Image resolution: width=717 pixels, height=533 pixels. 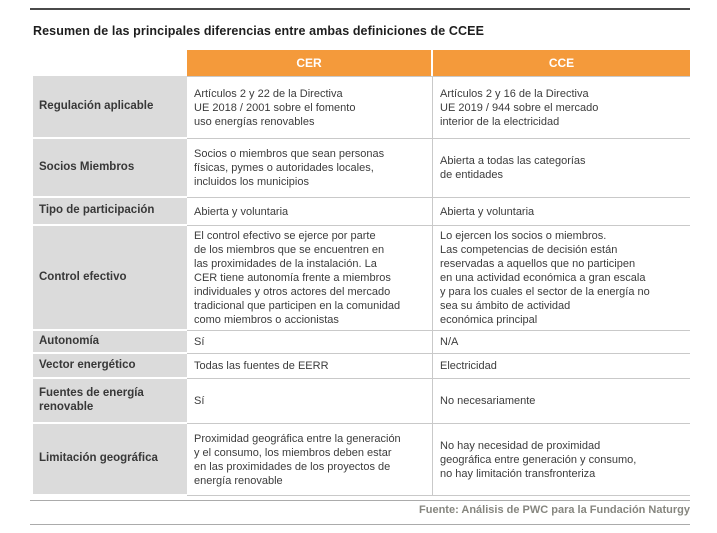 I want to click on cer-cell: Abierta y voluntaria, so click(x=310, y=212).